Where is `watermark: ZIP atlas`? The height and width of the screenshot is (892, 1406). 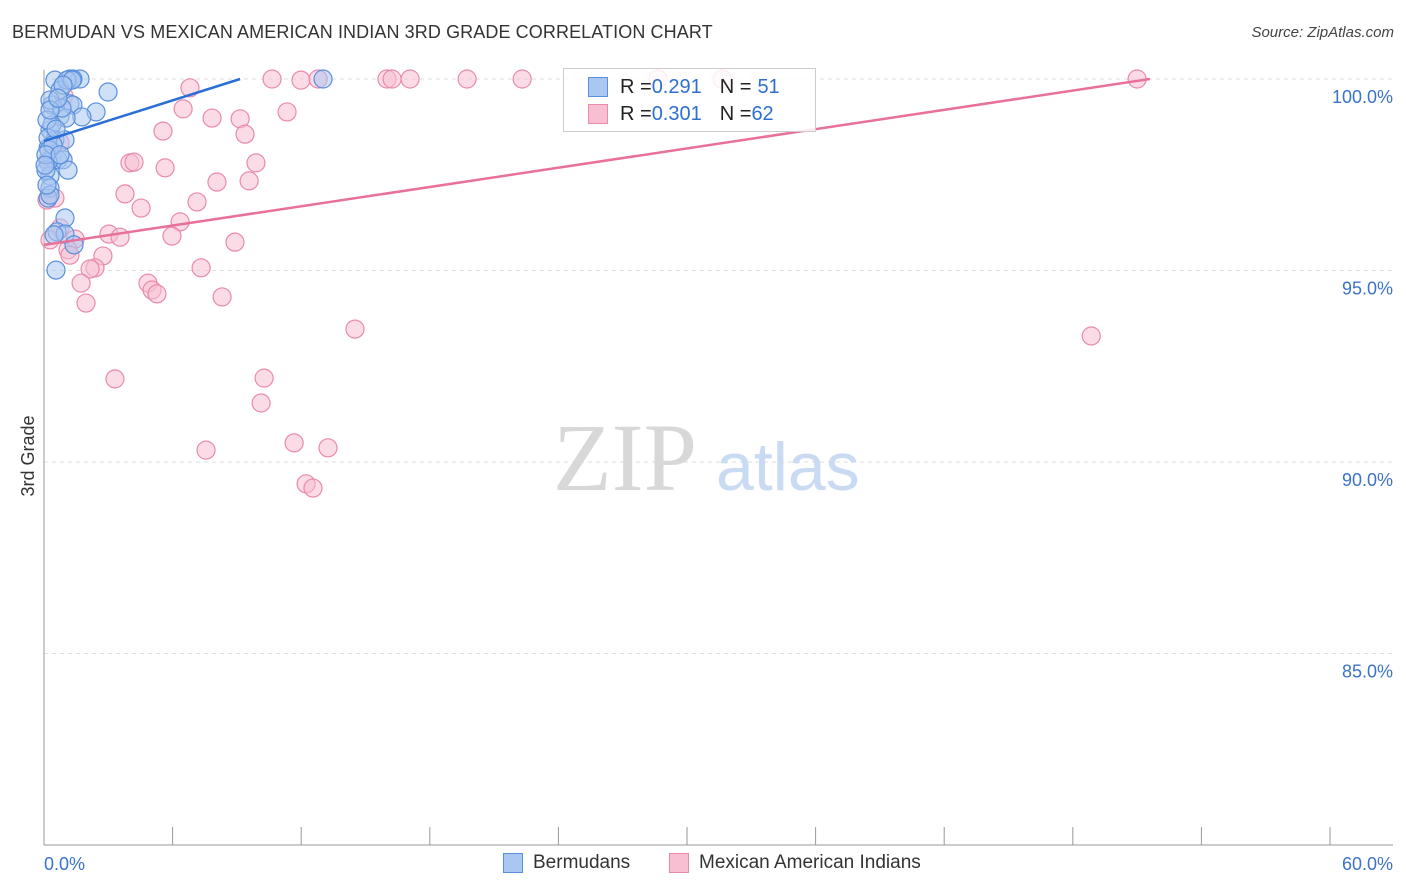 watermark: ZIP atlas is located at coordinates (706, 457).